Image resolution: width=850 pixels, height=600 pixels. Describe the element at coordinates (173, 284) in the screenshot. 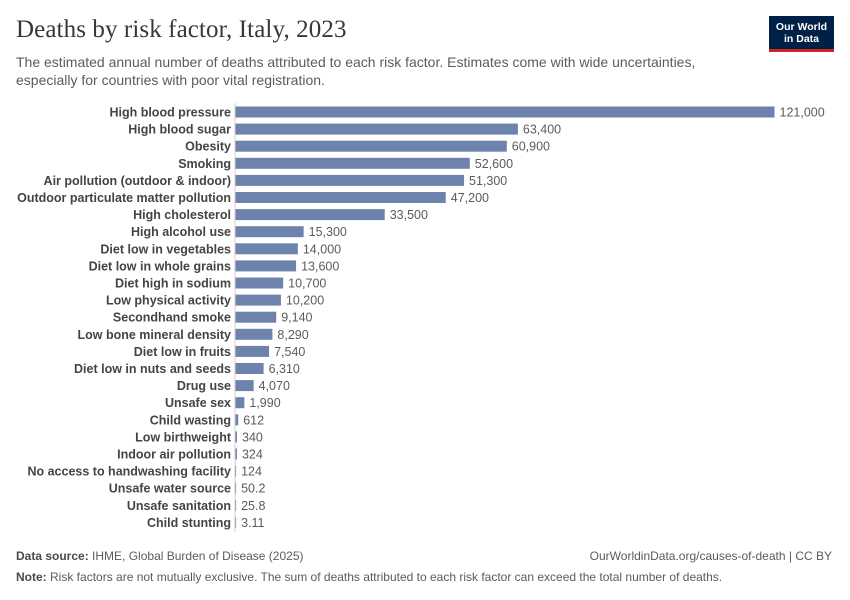

I see `category-label: Diet high in sodium` at that location.